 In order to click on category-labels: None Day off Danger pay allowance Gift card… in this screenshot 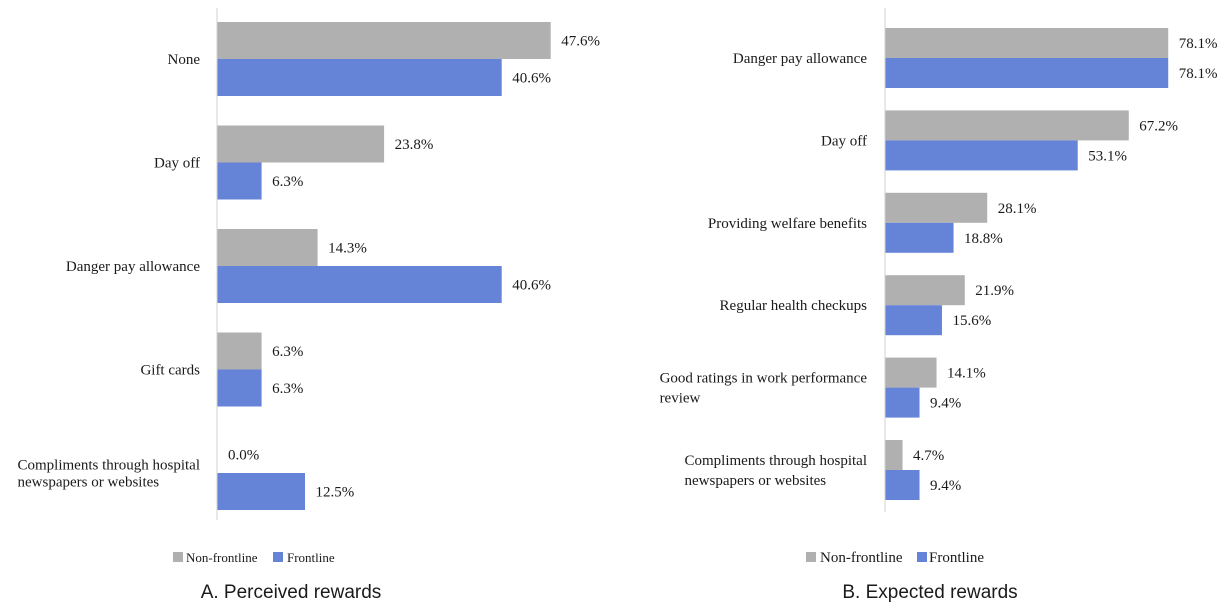, I will do `click(109, 271)`.